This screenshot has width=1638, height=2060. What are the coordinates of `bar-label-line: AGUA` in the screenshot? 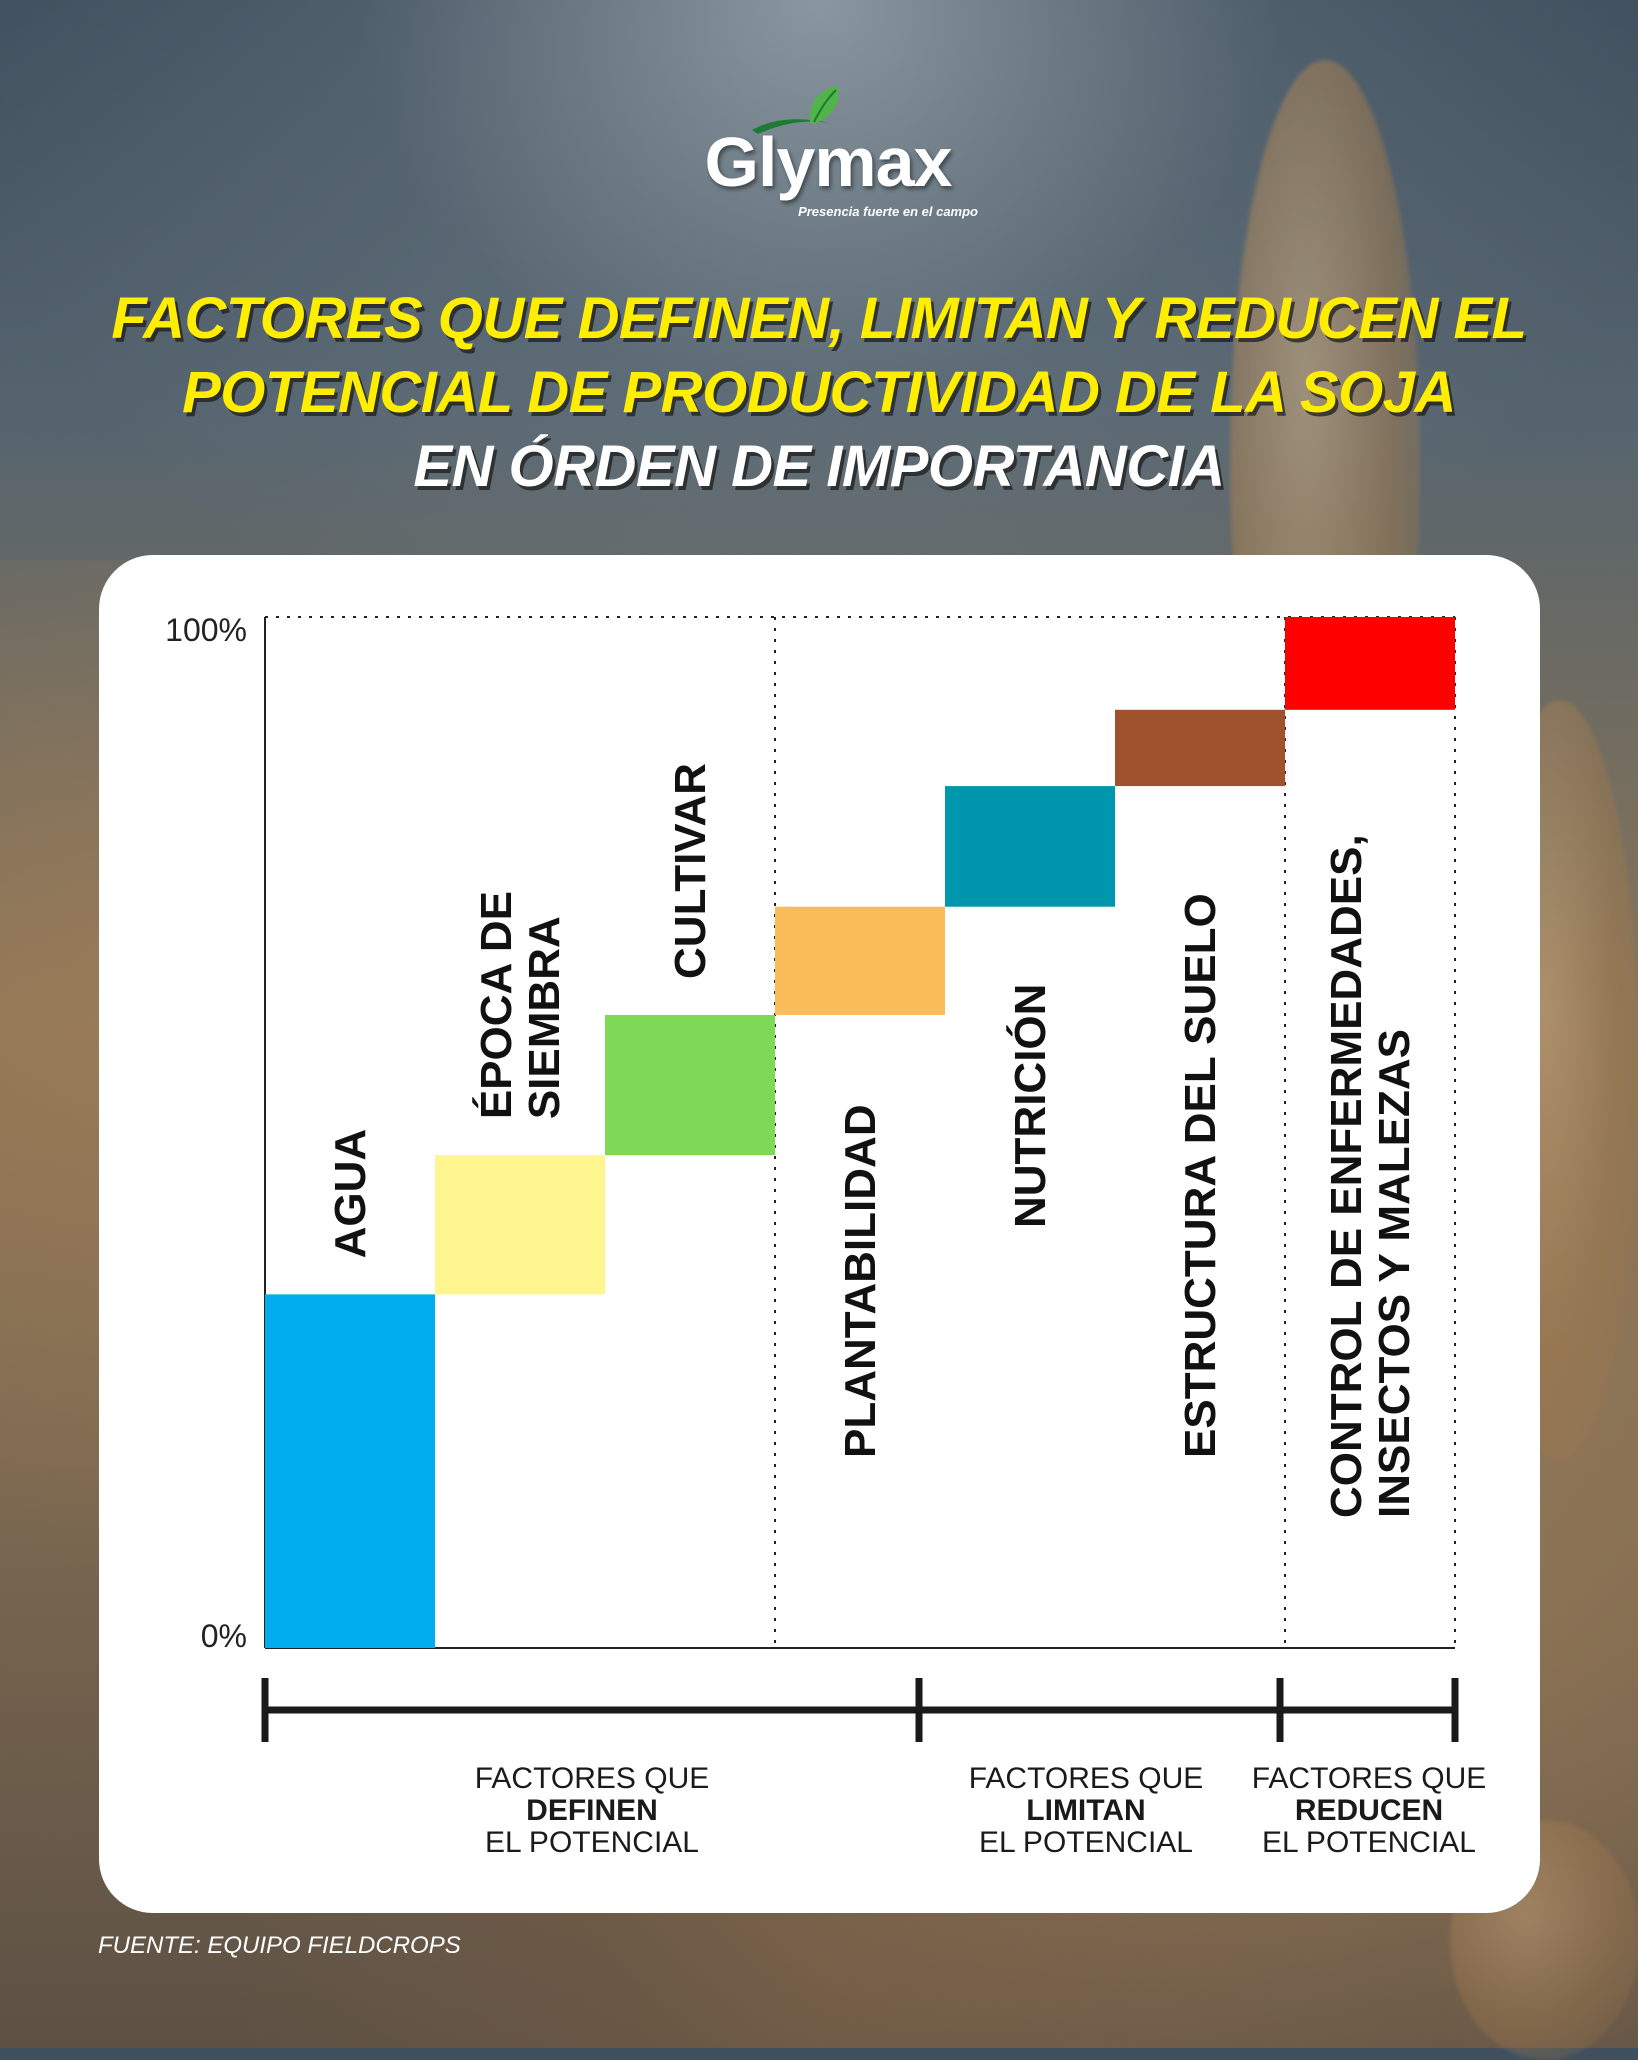 It's located at (350, 1194).